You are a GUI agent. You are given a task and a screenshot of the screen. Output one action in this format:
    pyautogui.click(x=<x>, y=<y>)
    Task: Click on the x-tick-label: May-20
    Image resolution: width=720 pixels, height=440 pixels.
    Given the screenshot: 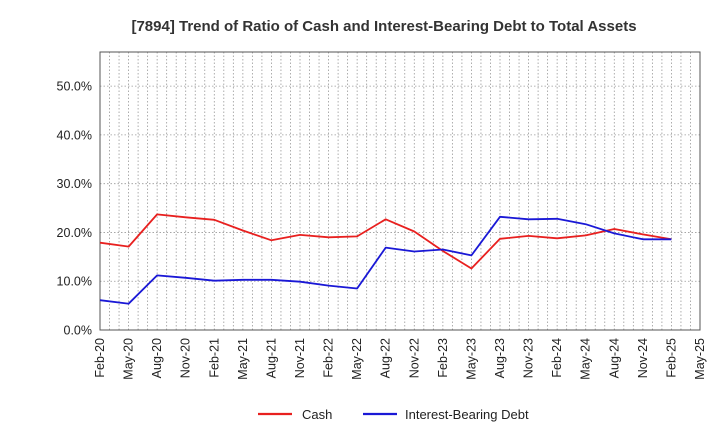 What is the action you would take?
    pyautogui.click(x=129, y=359)
    